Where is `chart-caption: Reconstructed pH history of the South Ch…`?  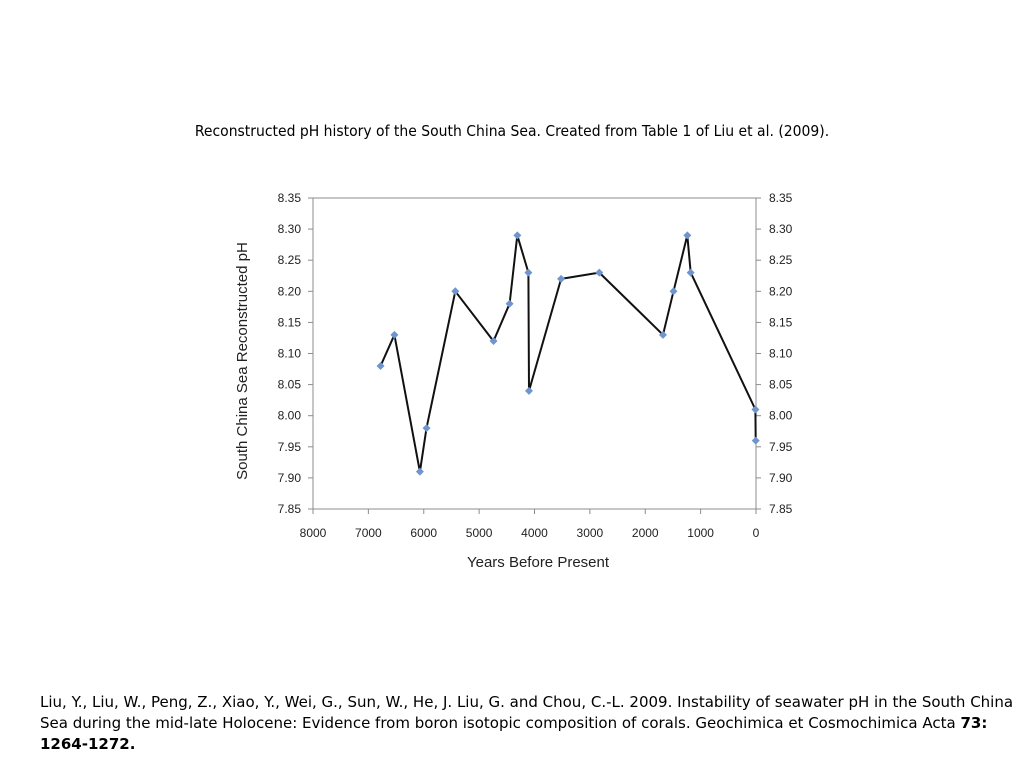 chart-caption: Reconstructed pH history of the South Ch… is located at coordinates (512, 131).